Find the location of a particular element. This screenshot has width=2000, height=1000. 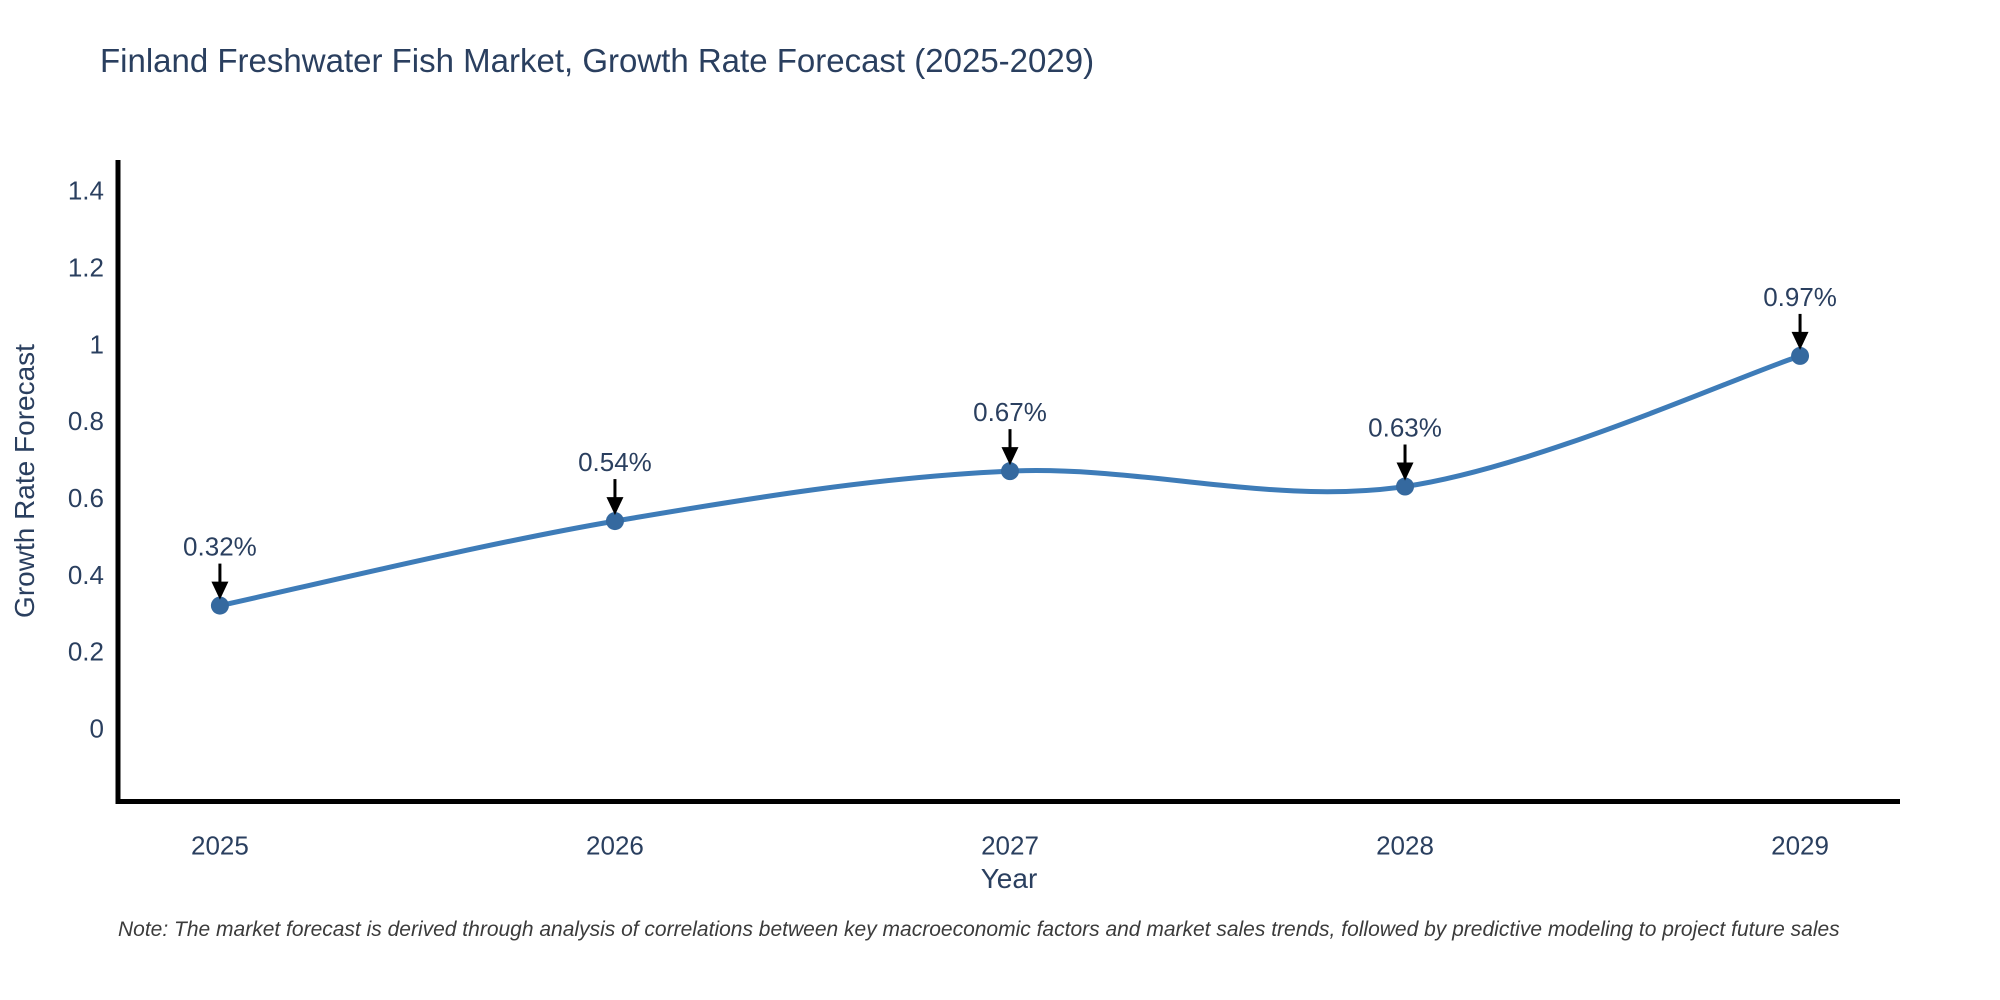

data-point-label: 0.97% is located at coordinates (1800, 297).